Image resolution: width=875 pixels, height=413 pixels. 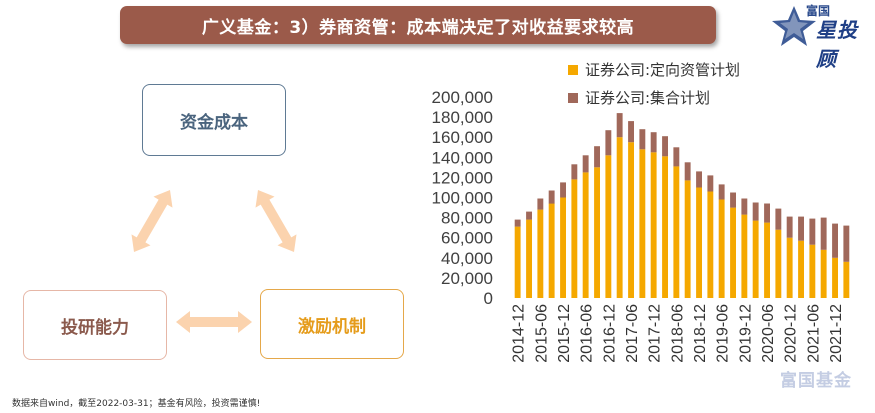 What do you see at coordinates (462, 97) in the screenshot?
I see `y-tick-label: 200,000` at bounding box center [462, 97].